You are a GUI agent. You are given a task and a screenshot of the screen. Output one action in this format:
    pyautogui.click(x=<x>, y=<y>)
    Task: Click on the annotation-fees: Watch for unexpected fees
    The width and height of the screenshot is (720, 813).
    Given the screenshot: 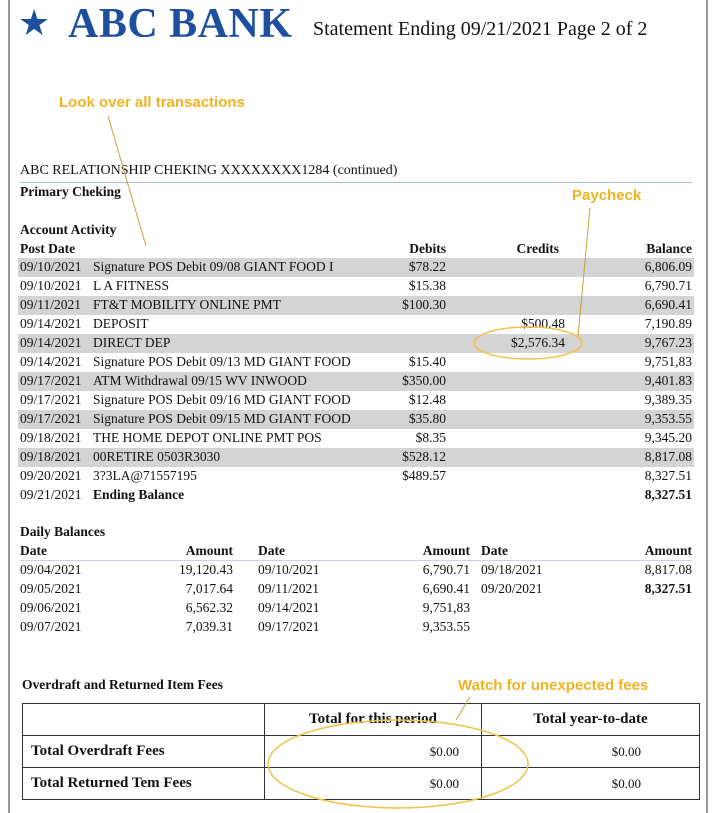 What is the action you would take?
    pyautogui.click(x=553, y=685)
    